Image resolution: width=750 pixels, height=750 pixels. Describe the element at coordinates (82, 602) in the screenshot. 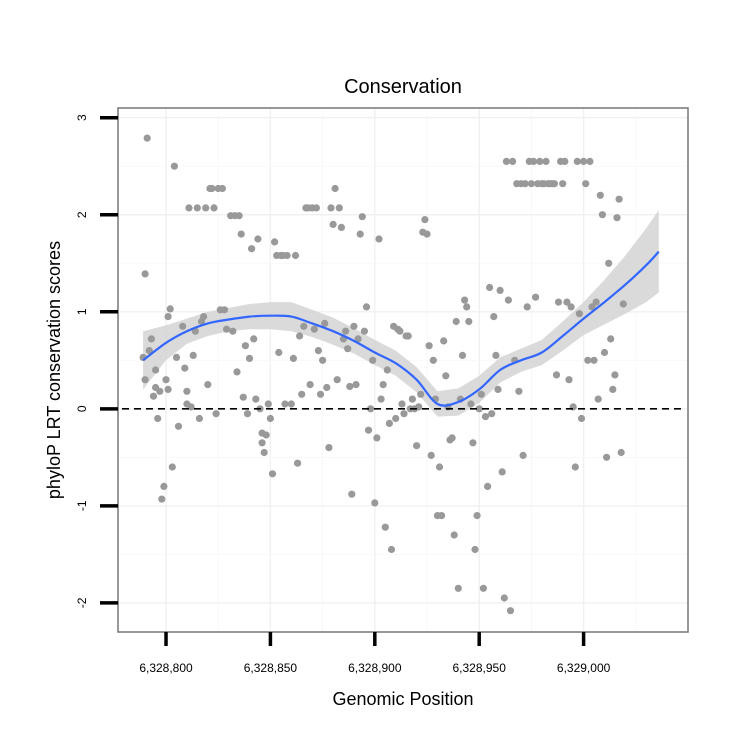

I see `y-tick-label: -2` at that location.